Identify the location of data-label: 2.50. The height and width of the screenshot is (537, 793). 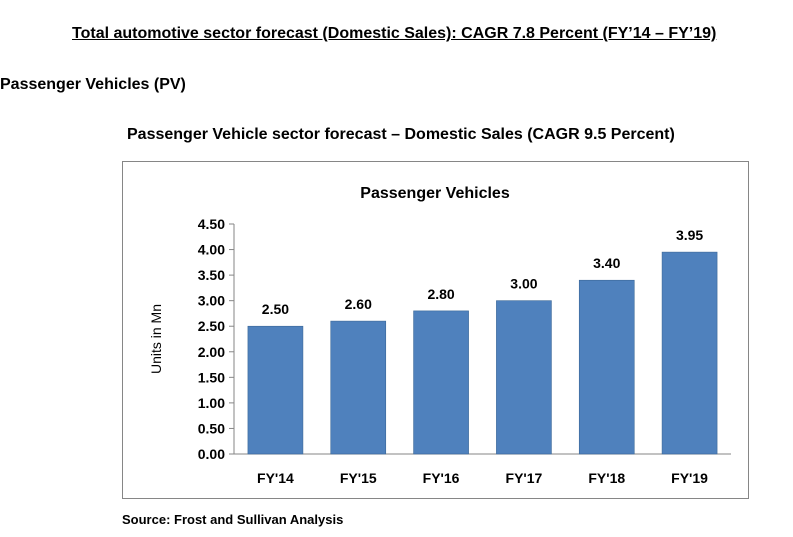
(275, 309).